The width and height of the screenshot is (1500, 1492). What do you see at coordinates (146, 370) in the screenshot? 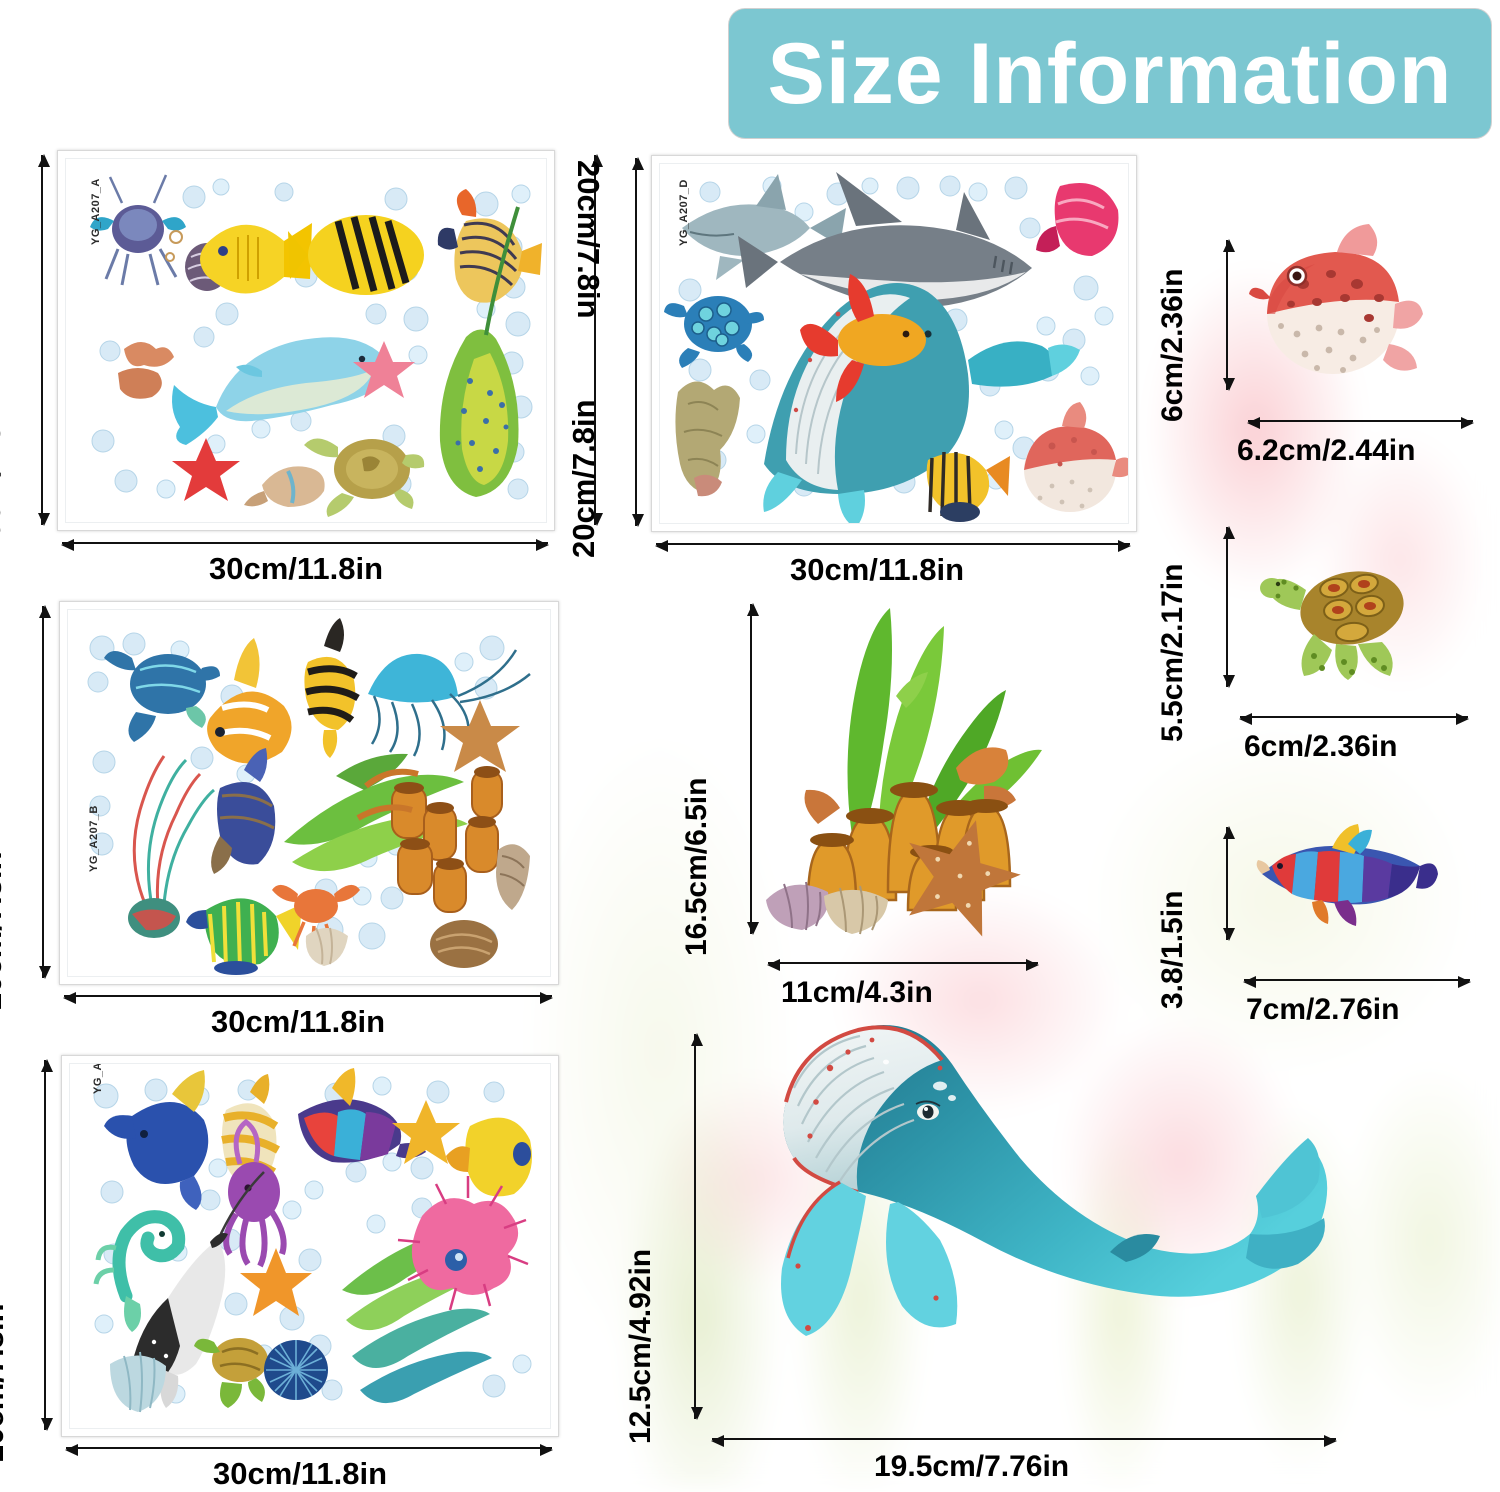
I see `orange-coral-sticker` at bounding box center [146, 370].